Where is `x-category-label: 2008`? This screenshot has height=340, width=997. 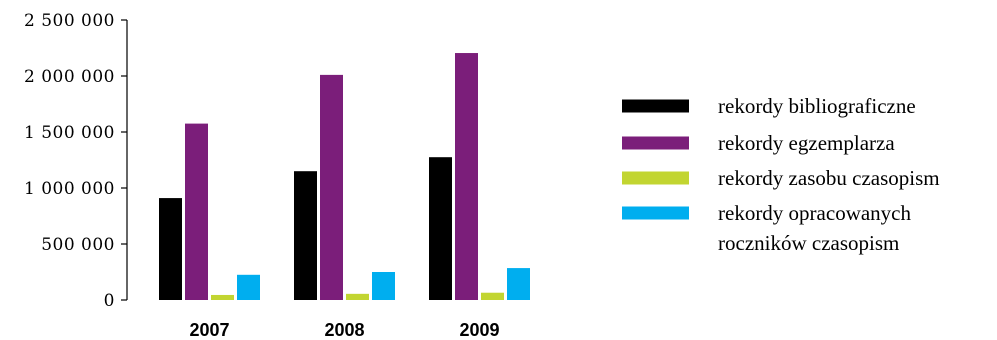
x-category-label: 2008 is located at coordinates (344, 330).